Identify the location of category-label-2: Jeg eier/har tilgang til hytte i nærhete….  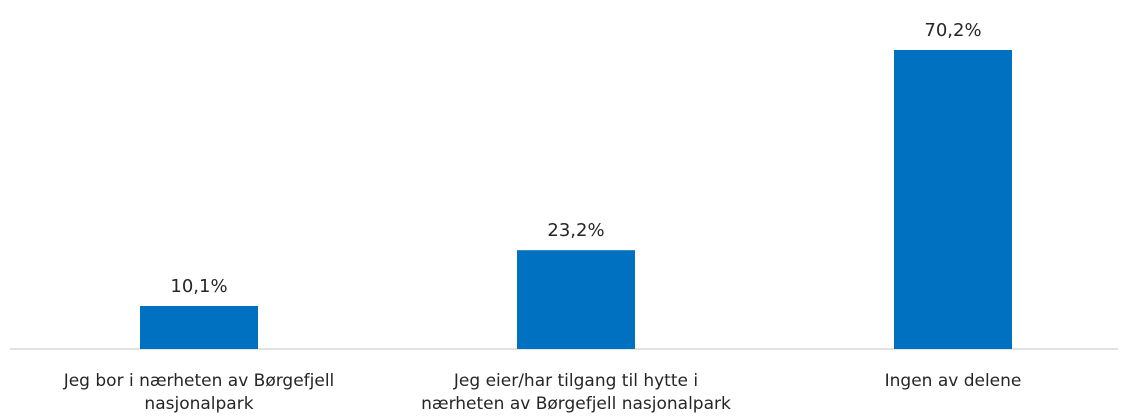
(576, 392).